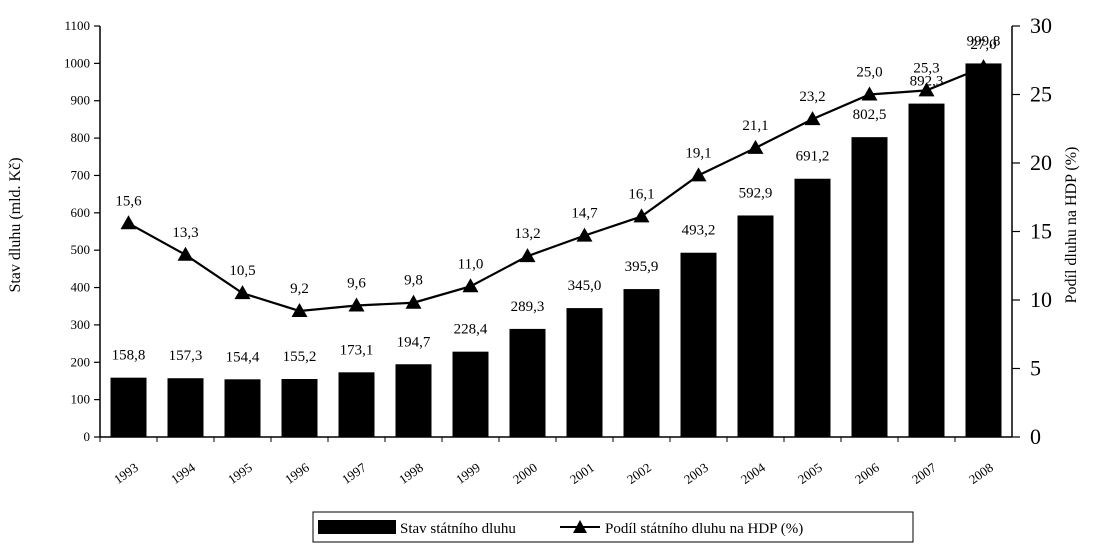  What do you see at coordinates (413, 301) in the screenshot?
I see `point-1998` at bounding box center [413, 301].